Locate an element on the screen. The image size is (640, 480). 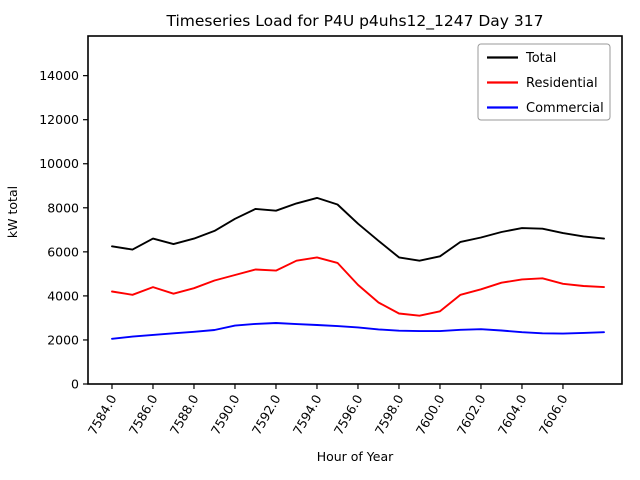
legend-label-residential: Residential is located at coordinates (562, 83).